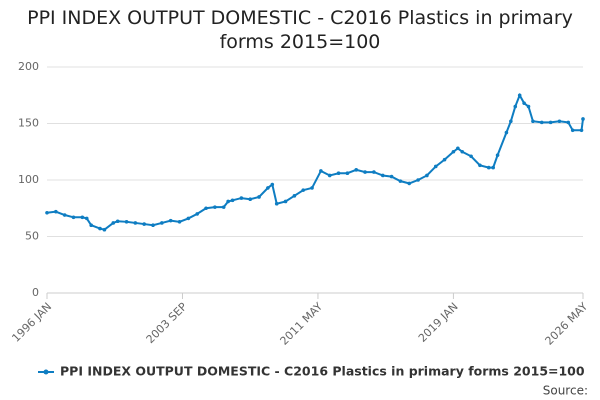 The image size is (600, 400). Describe the element at coordinates (31, 322) in the screenshot. I see `x-tick-label: 1996 JAN` at that location.